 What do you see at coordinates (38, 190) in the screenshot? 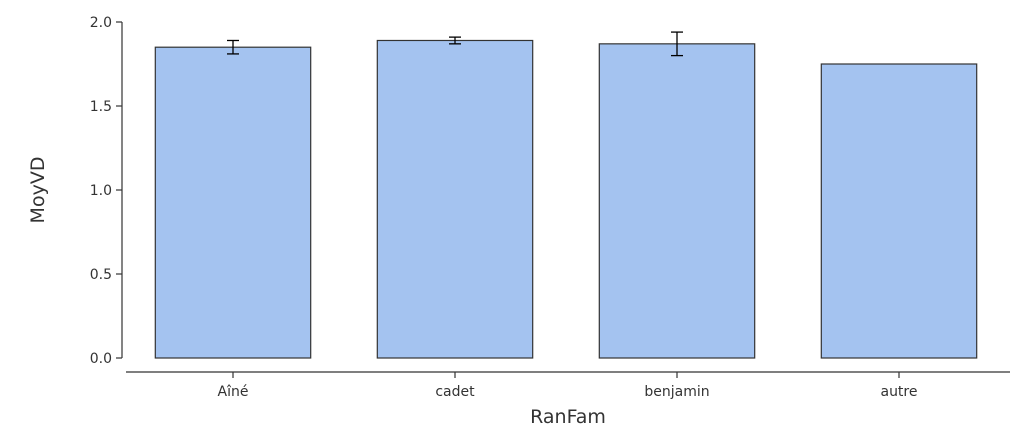
I see `y-axis-title: MoyVD` at bounding box center [38, 190].